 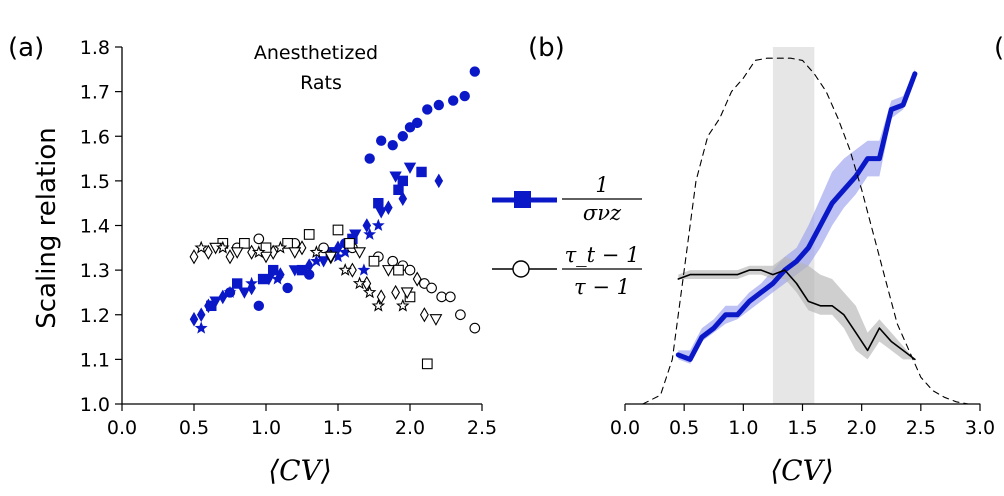 I want to click on chart-a-y-tick-label: 1.6, so click(x=95, y=137).